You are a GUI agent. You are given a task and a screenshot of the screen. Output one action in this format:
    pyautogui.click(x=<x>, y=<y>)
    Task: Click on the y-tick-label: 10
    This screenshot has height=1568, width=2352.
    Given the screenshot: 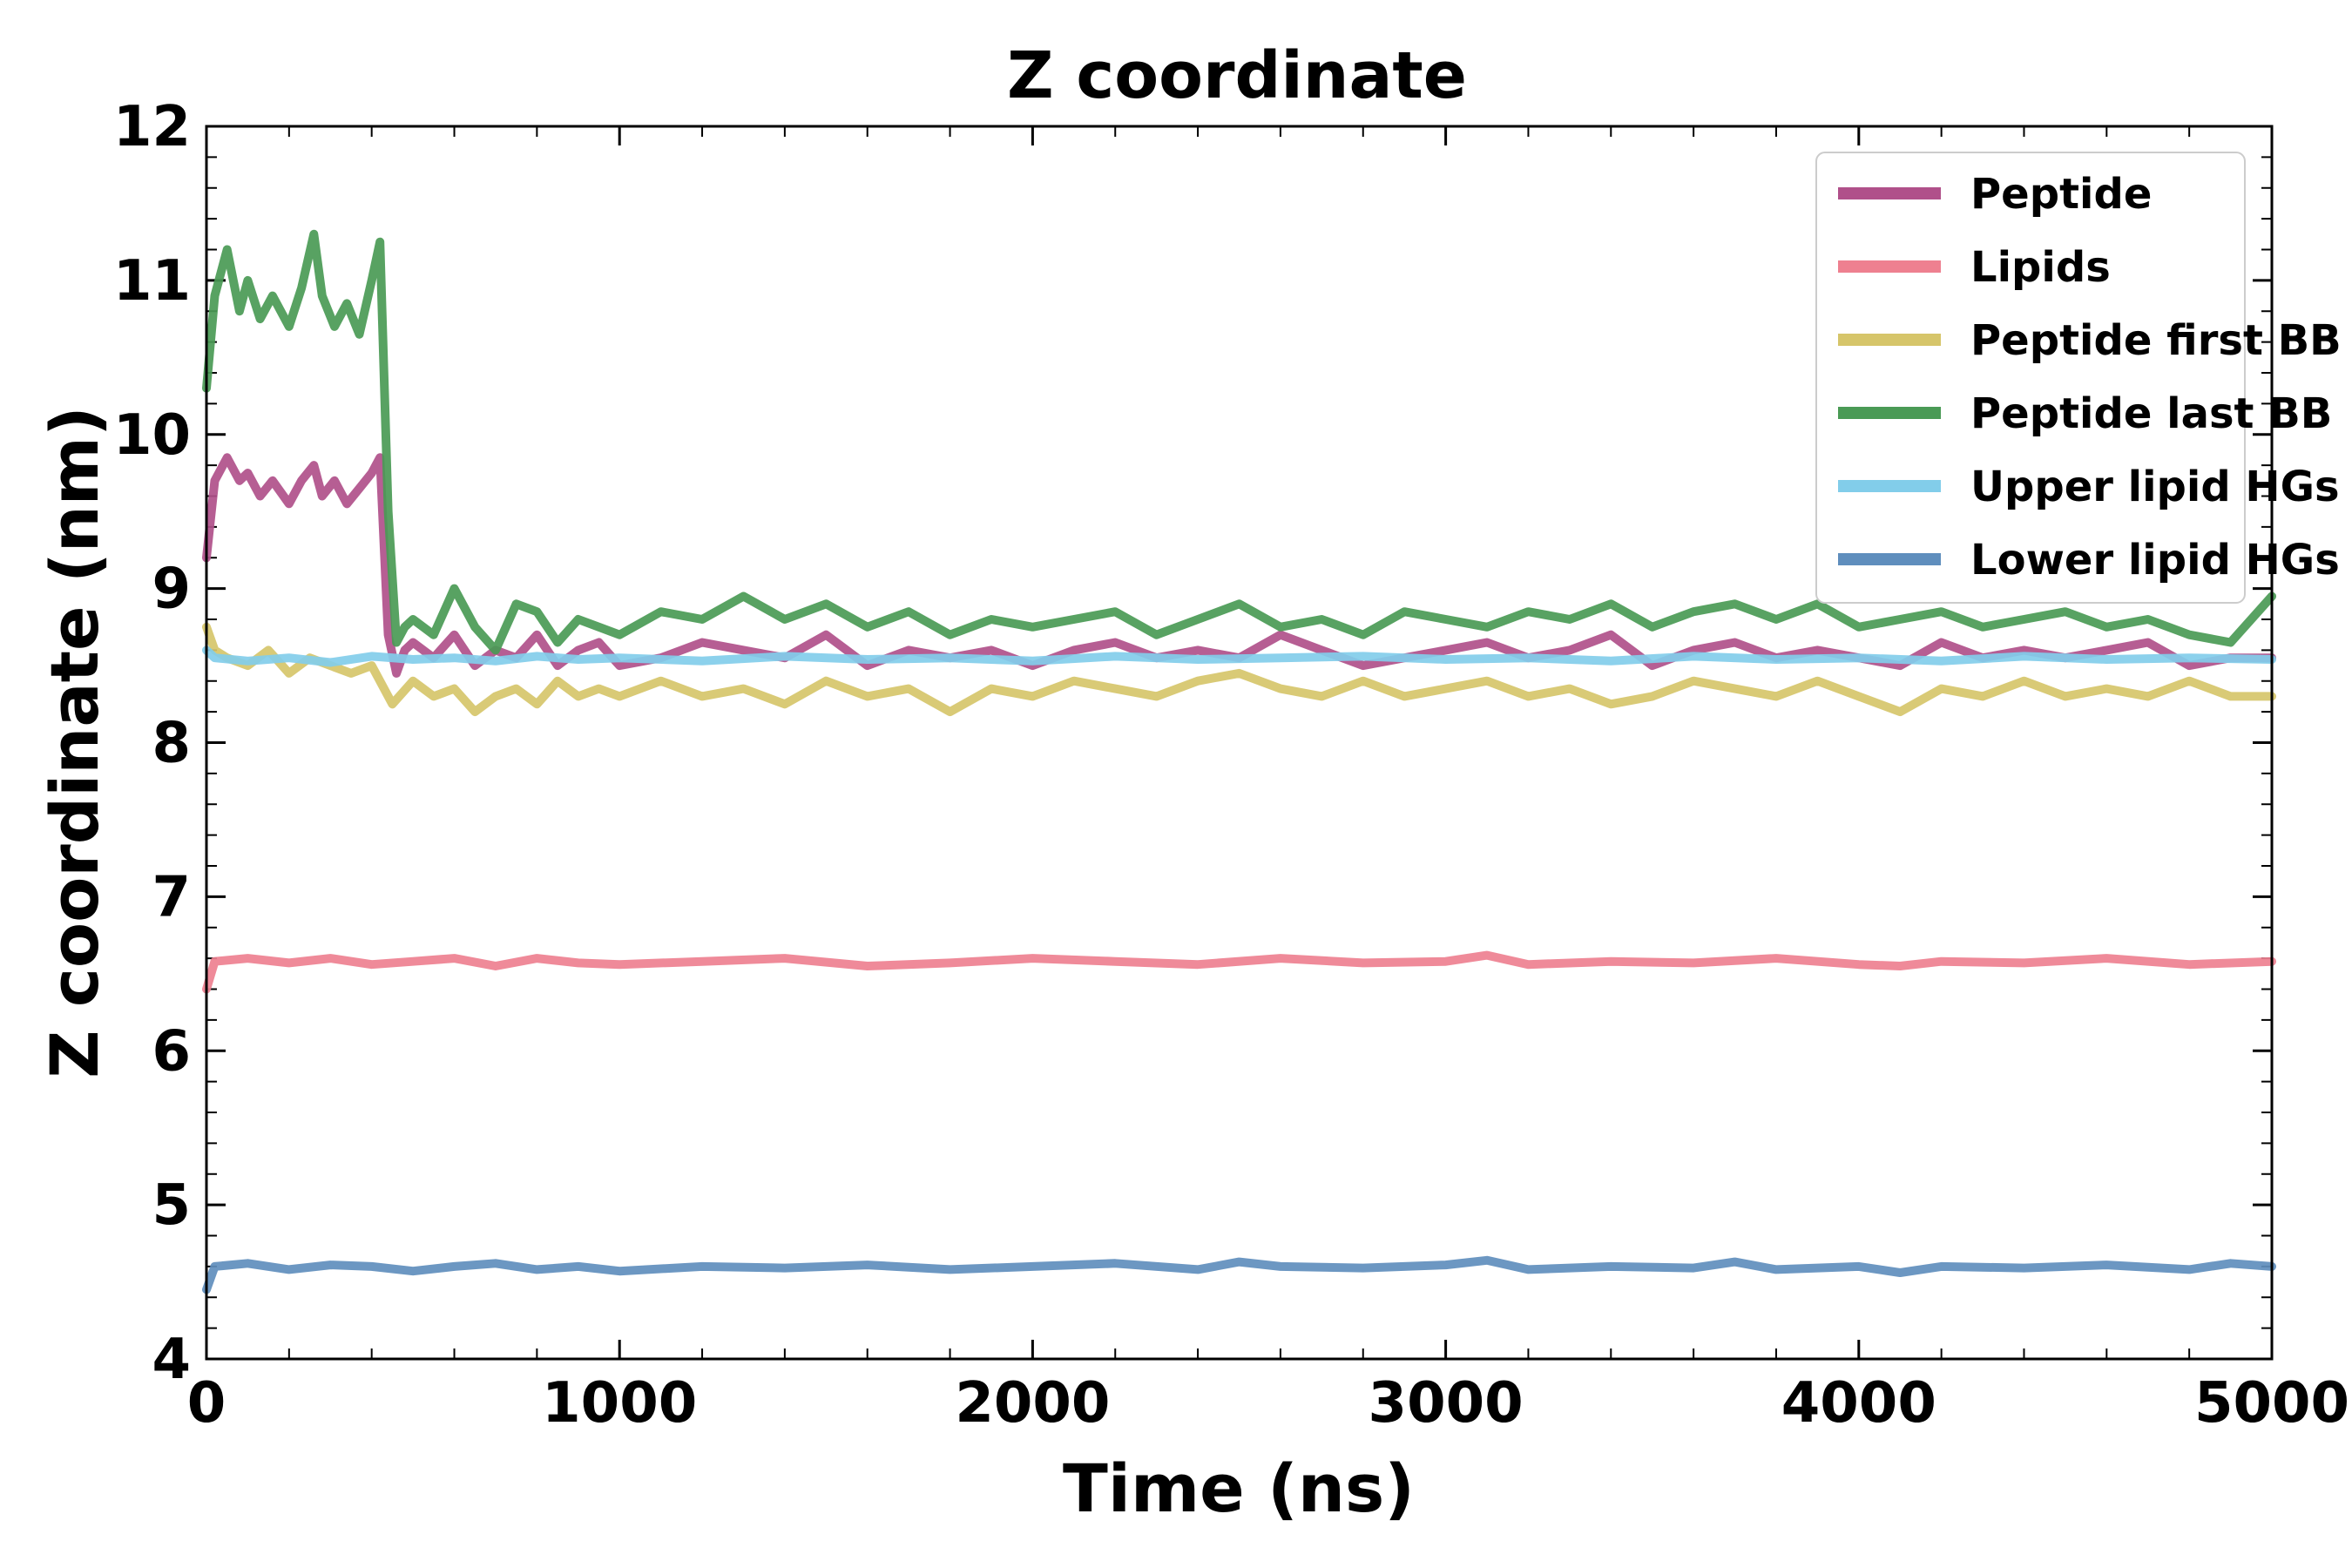 What is the action you would take?
    pyautogui.click(x=152, y=435)
    